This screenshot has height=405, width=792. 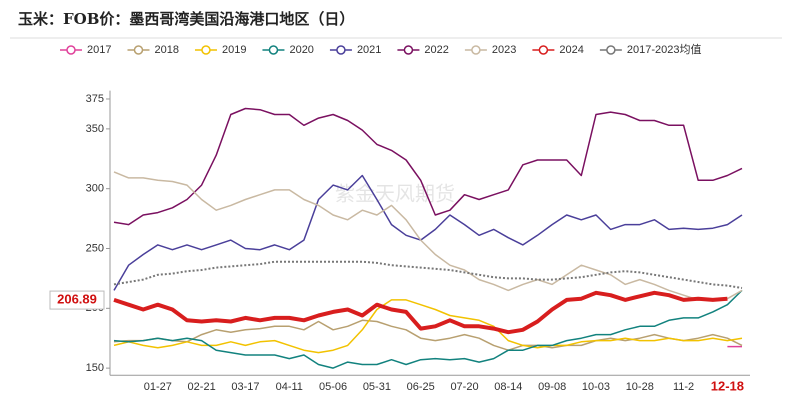 What do you see at coordinates (464, 387) in the screenshot?
I see `x-tick-label: 07-20` at bounding box center [464, 387].